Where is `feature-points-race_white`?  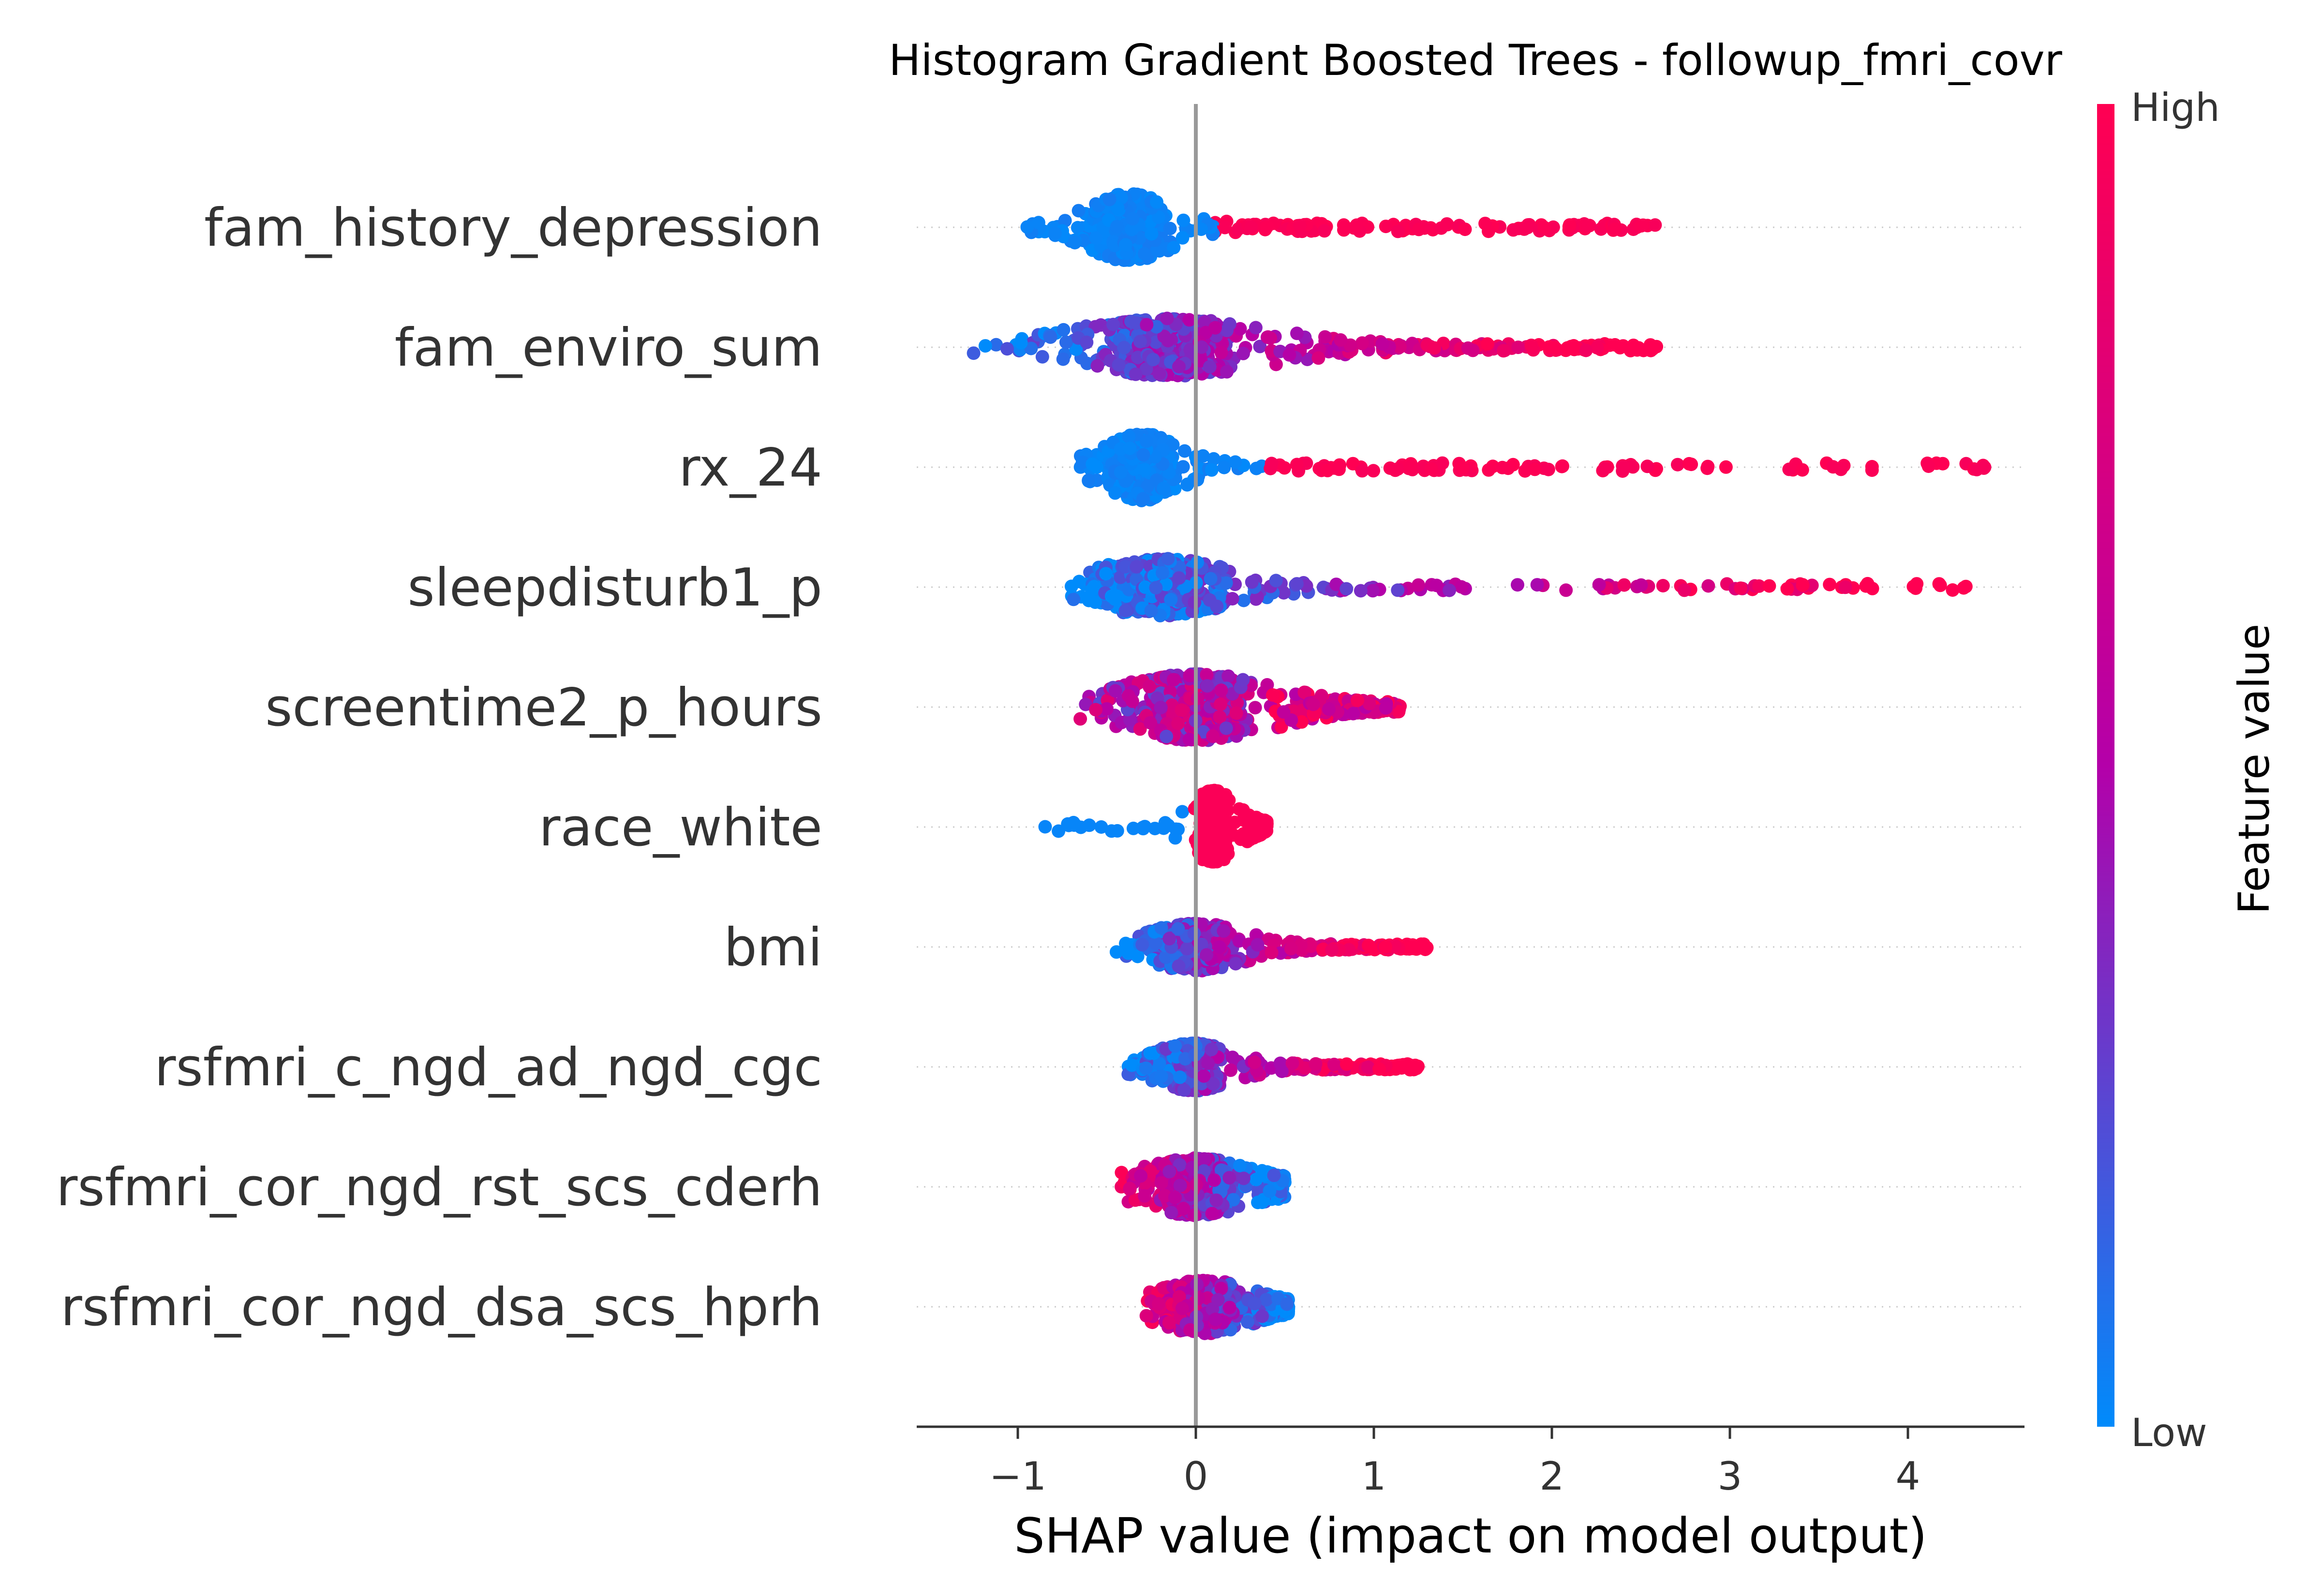 feature-points-race_white is located at coordinates (1156, 826).